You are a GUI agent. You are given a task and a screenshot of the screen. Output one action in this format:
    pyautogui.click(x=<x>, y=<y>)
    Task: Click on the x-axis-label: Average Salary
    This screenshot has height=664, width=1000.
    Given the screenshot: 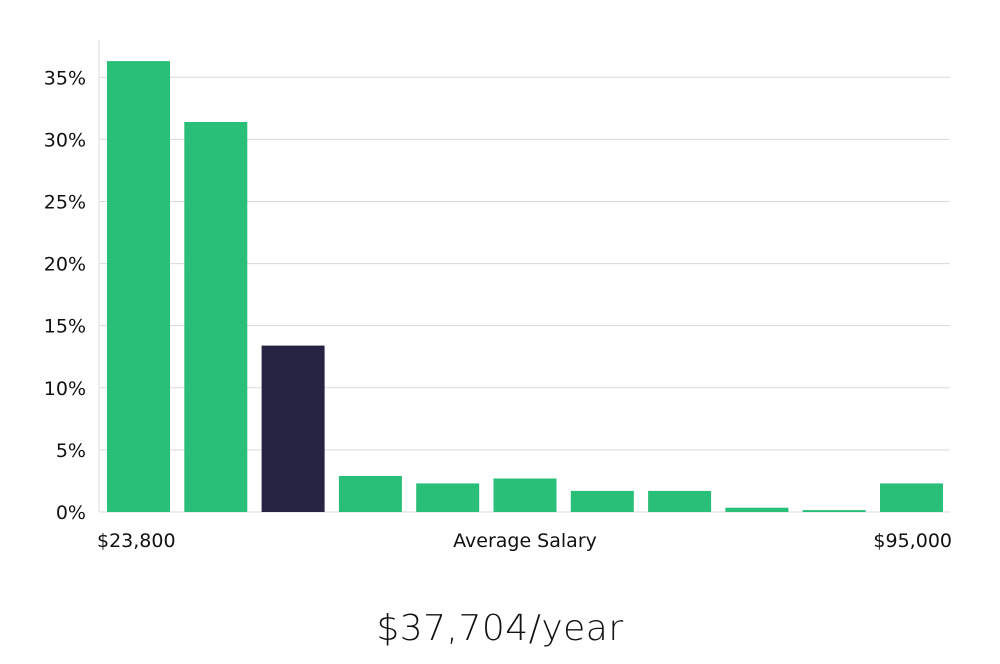 What is the action you would take?
    pyautogui.click(x=525, y=541)
    